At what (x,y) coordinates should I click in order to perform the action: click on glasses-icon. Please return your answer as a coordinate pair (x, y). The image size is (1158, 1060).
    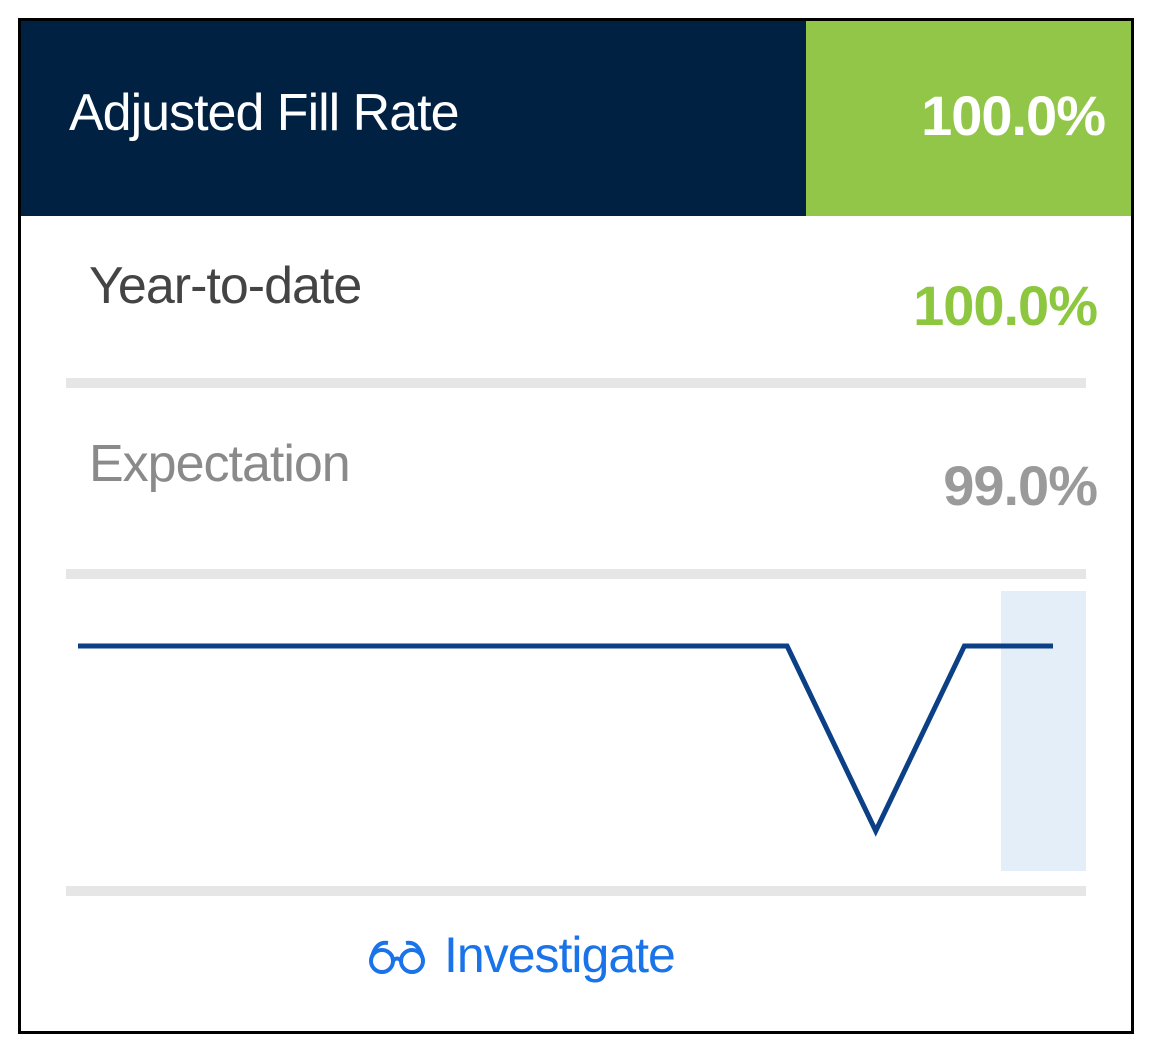
    Looking at the image, I should click on (397, 957).